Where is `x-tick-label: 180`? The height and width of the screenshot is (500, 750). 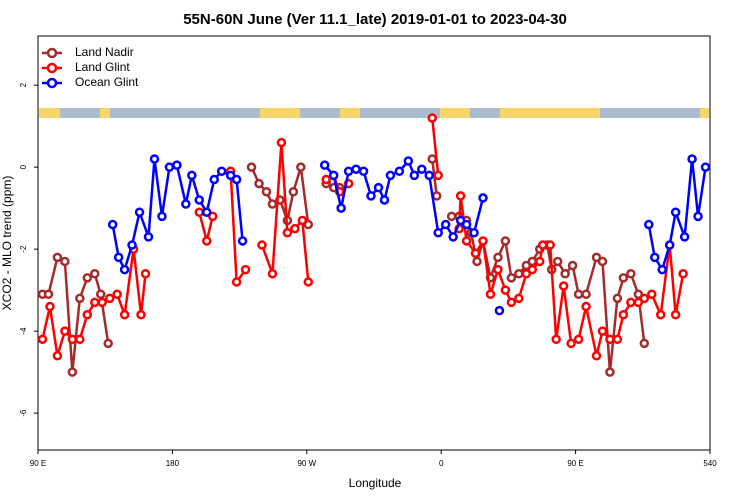 x-tick-label: 180 is located at coordinates (173, 463).